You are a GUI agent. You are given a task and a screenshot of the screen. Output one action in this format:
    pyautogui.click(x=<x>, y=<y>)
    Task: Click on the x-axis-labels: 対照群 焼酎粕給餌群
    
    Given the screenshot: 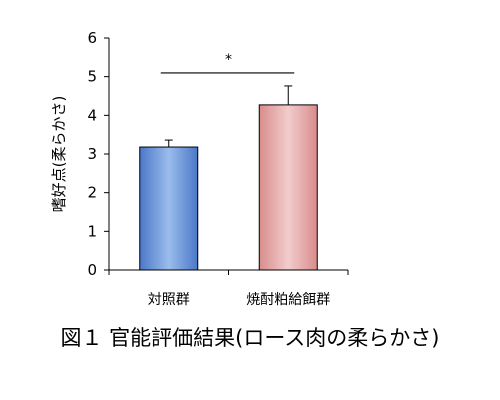 What is the action you would take?
    pyautogui.click(x=239, y=299)
    